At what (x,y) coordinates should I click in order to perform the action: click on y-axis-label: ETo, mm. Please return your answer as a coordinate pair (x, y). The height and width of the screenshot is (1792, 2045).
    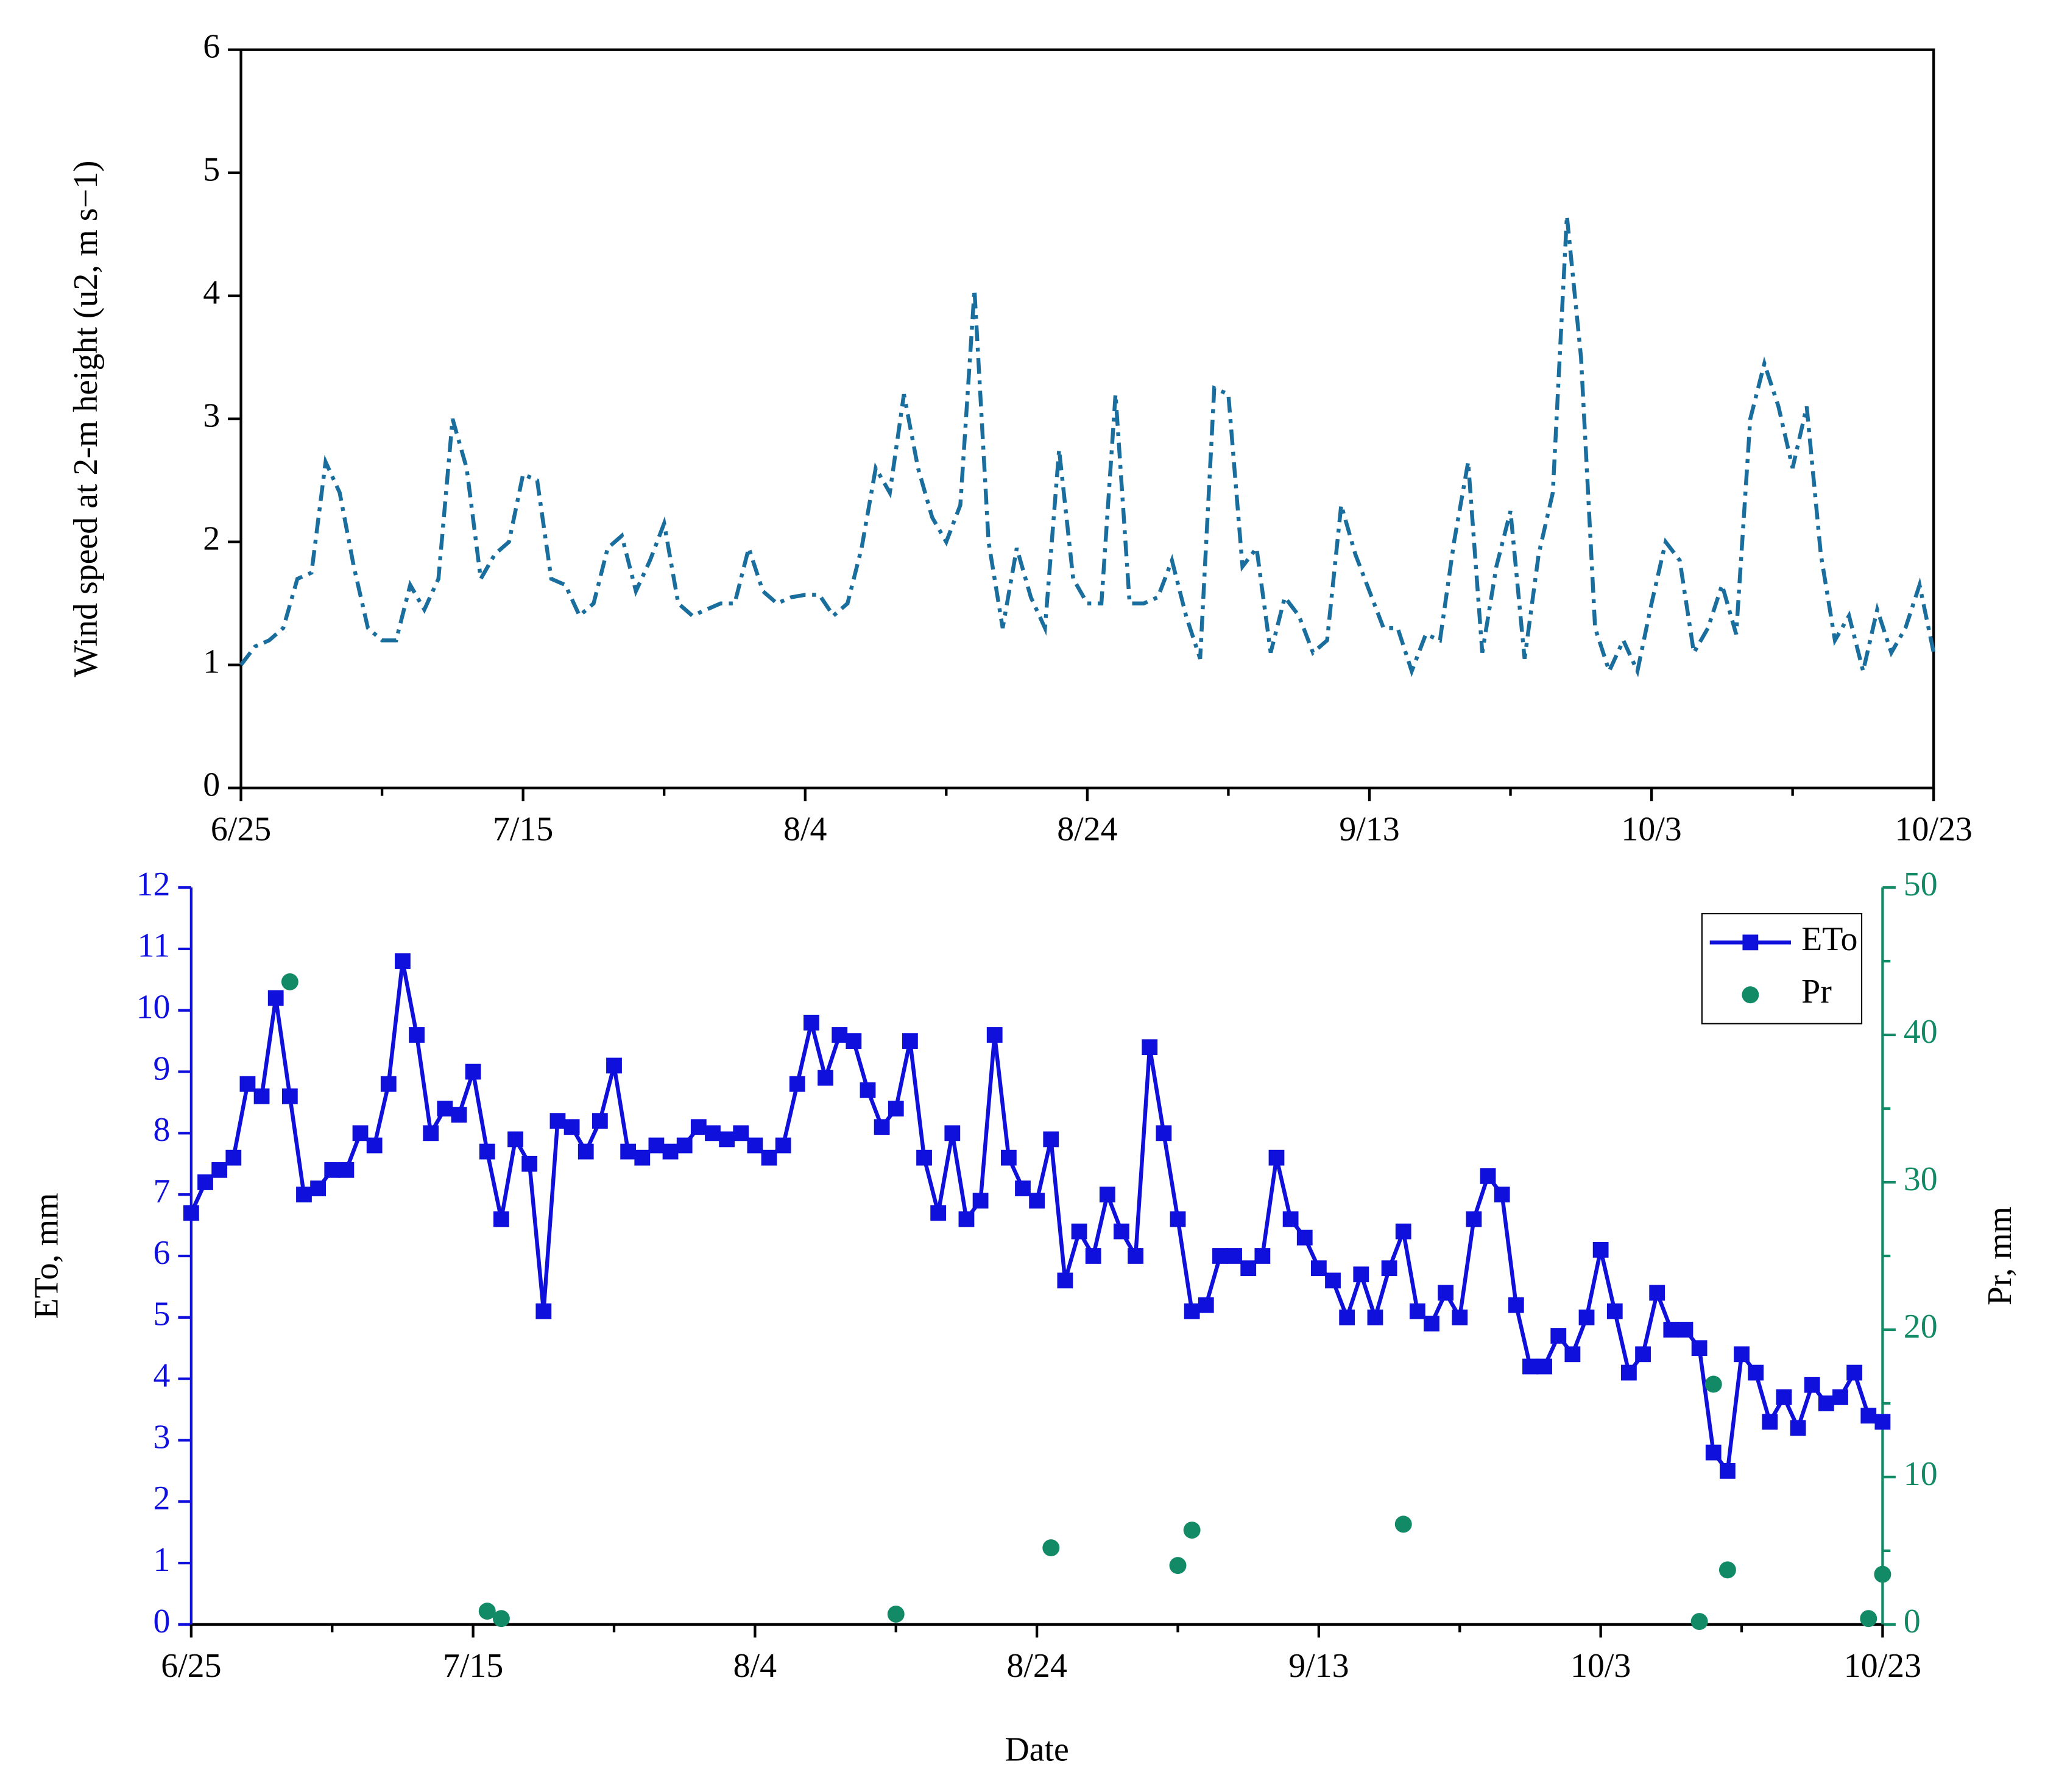
    Looking at the image, I should click on (47, 1256).